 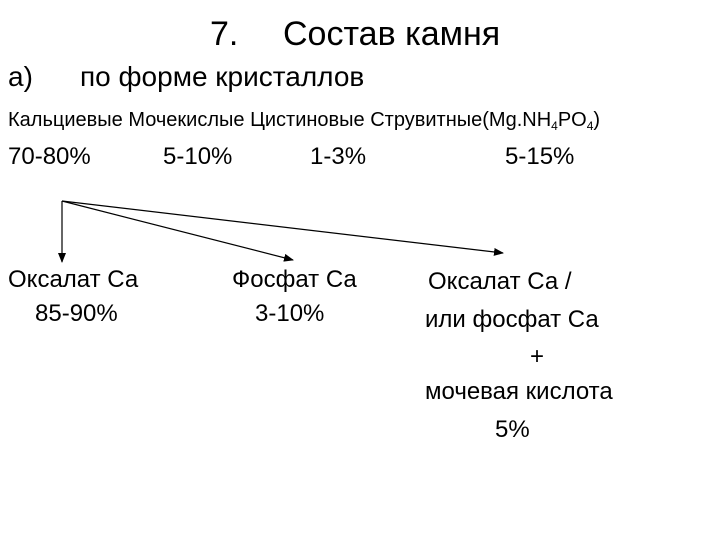 What do you see at coordinates (294, 280) in the screenshot?
I see `result-phosphate-name: Фосфат Са` at bounding box center [294, 280].